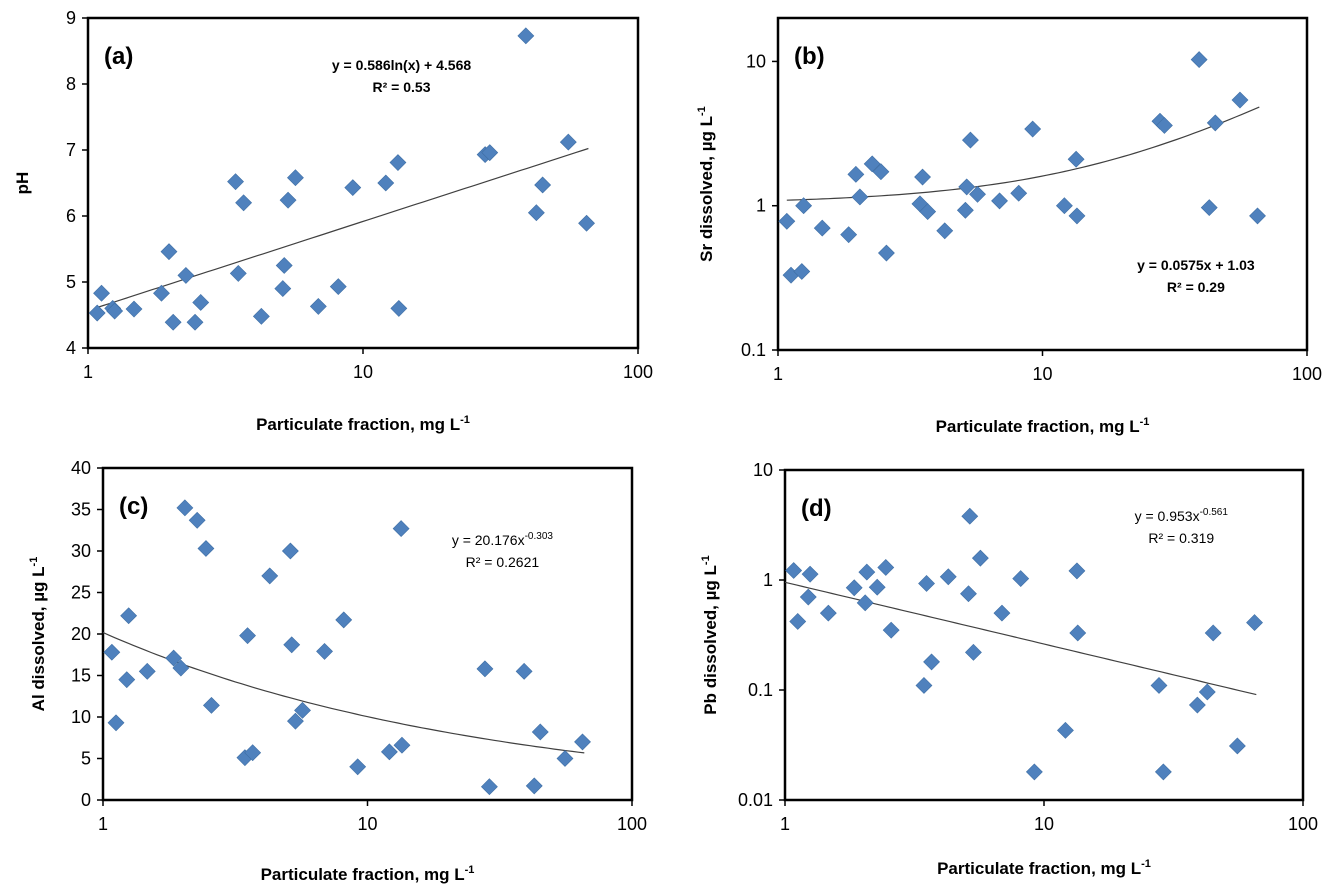  Describe the element at coordinates (86, 800) in the screenshot. I see `y-tick-label: 0` at that location.